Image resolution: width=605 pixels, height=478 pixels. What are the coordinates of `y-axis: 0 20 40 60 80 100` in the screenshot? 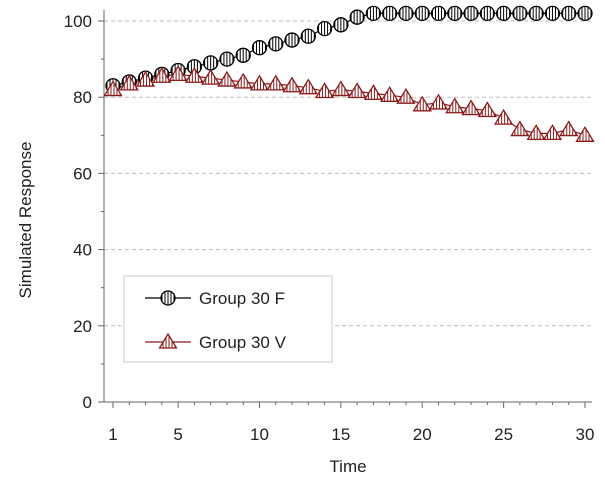 It's located at (84, 211).